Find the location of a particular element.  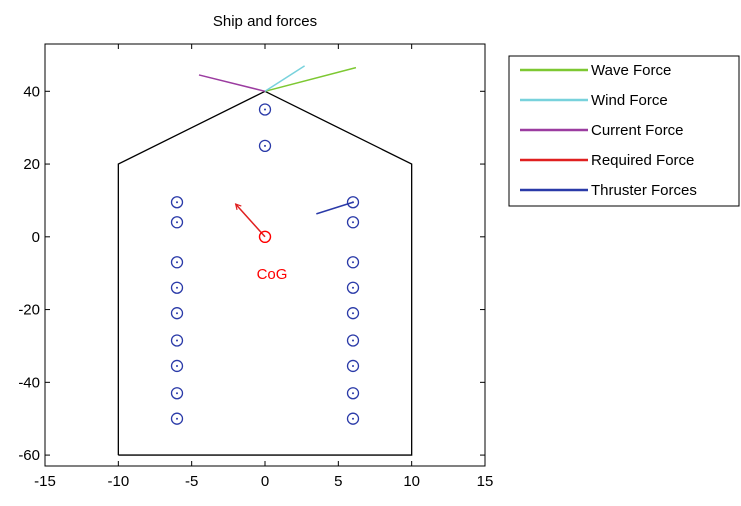

current-force-line is located at coordinates (232, 83).